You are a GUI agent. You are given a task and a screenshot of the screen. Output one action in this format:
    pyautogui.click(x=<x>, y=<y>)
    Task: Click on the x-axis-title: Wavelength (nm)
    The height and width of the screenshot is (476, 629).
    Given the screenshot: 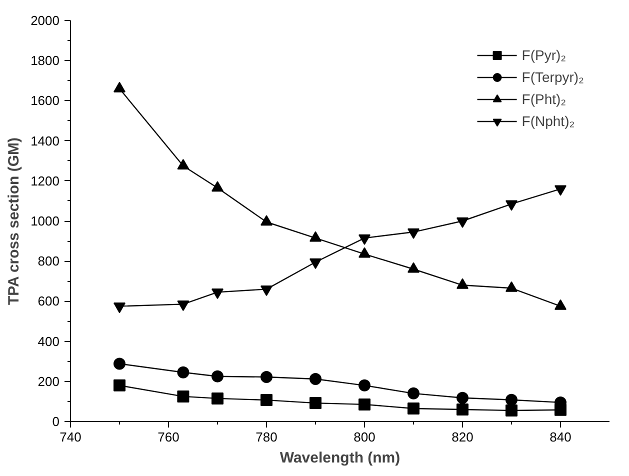 What is the action you would take?
    pyautogui.click(x=340, y=458)
    